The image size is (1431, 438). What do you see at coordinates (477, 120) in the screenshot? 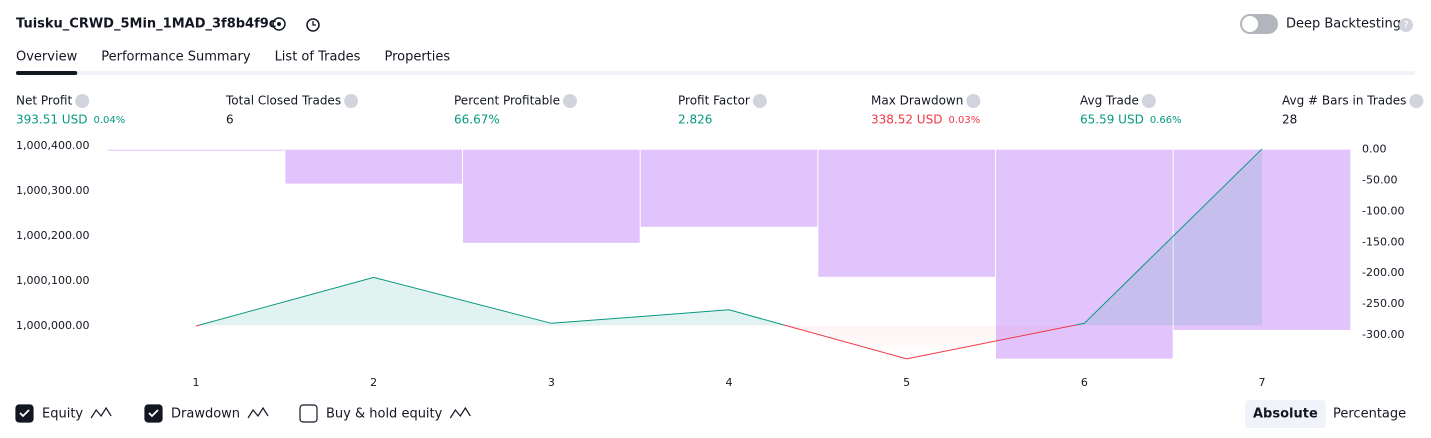
I see `metric-value: 66.67%` at bounding box center [477, 120].